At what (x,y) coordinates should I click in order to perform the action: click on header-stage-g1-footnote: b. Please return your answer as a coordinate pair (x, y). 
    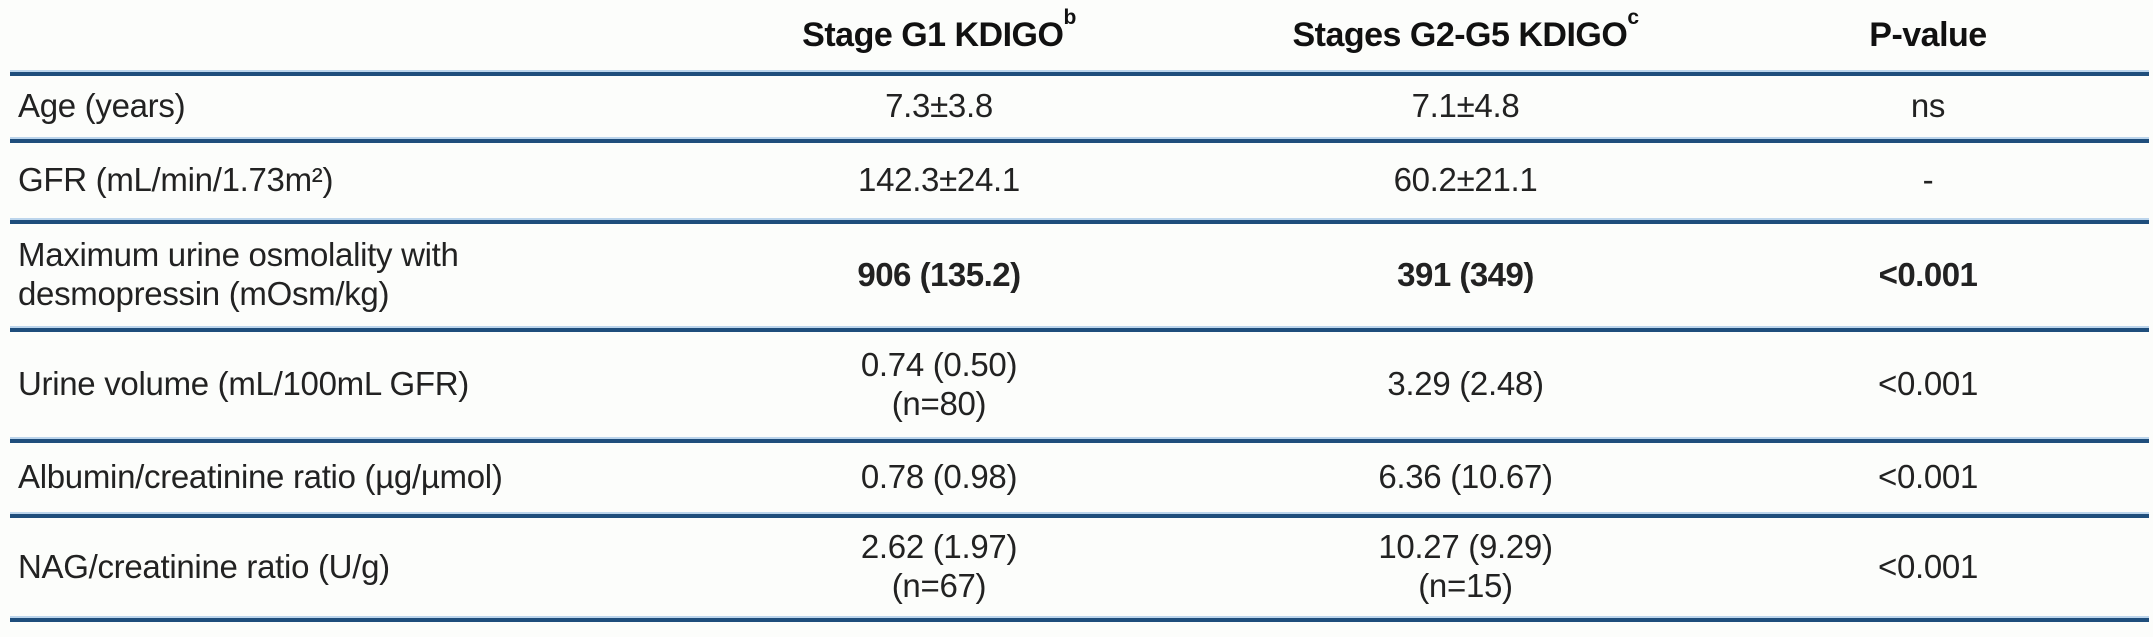
    Looking at the image, I should click on (1069, 17).